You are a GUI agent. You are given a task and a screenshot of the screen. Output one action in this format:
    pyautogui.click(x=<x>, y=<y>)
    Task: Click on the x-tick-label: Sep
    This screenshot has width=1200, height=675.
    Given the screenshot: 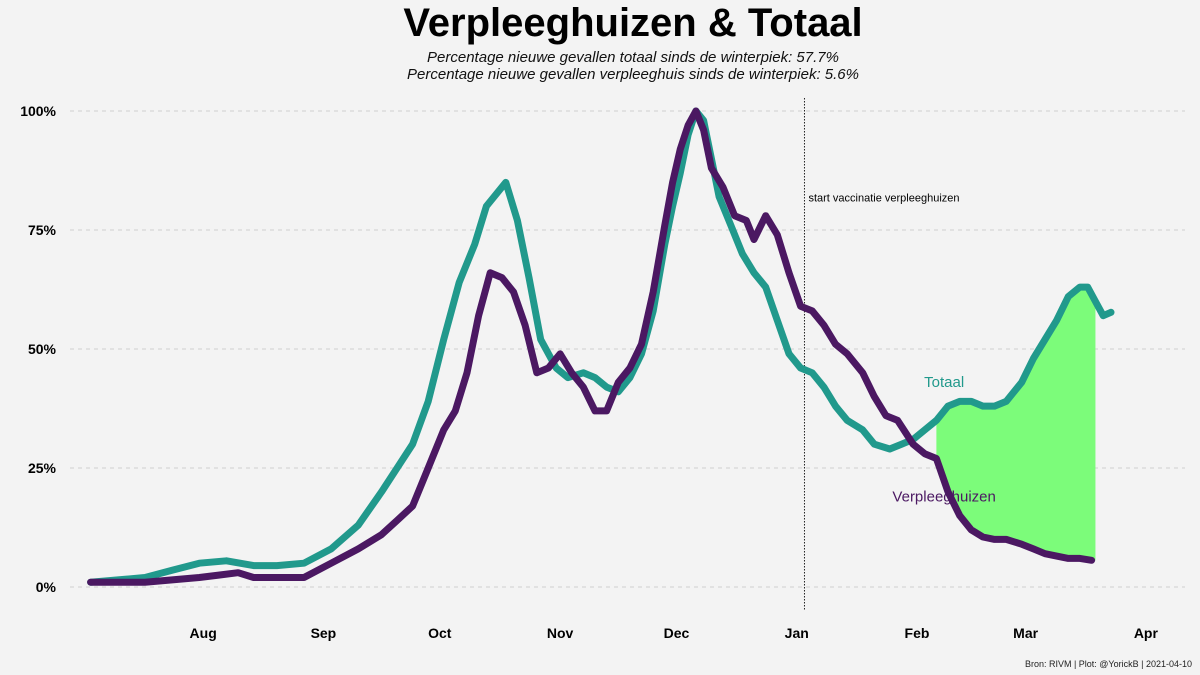 What is the action you would take?
    pyautogui.click(x=324, y=633)
    